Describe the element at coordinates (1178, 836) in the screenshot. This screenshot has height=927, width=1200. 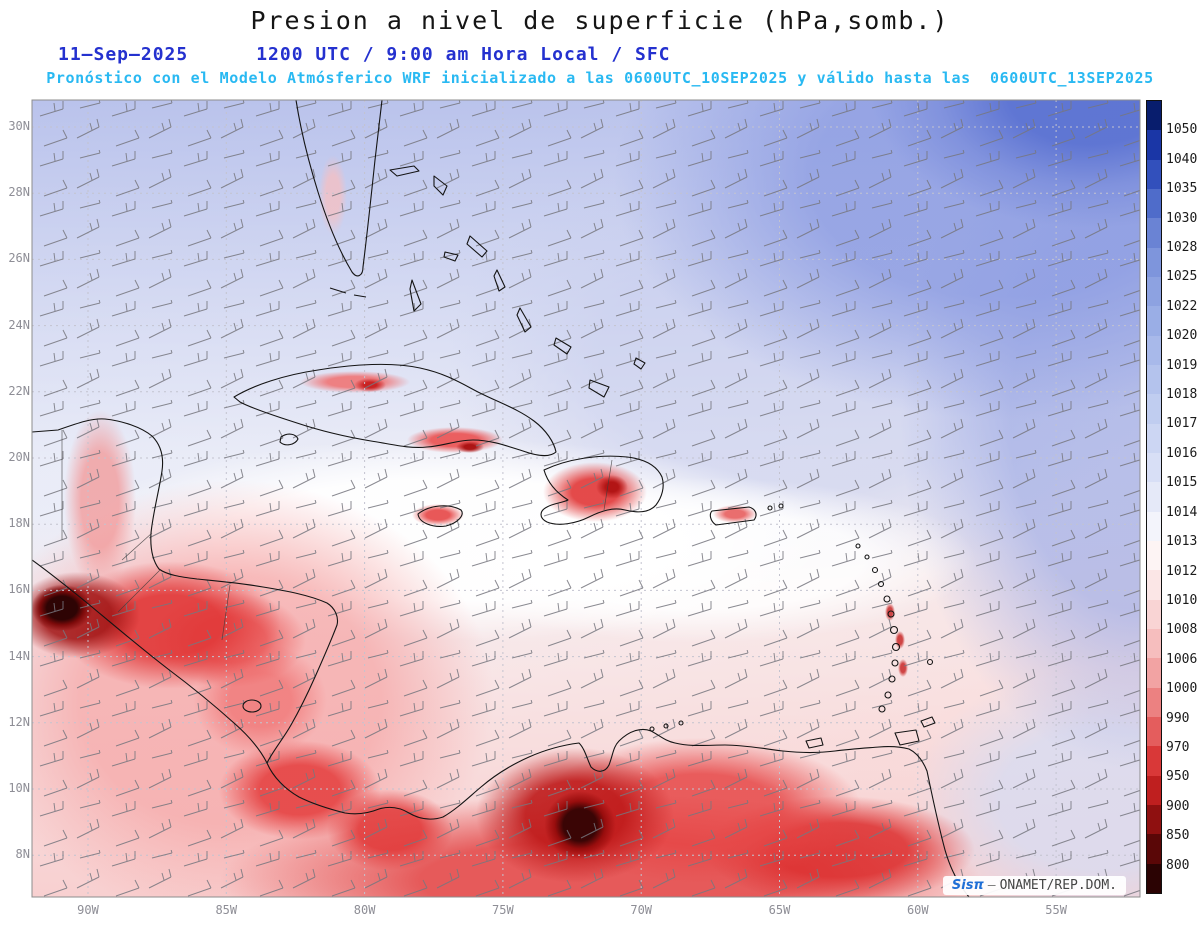
I see `colorbar-tick-label: 850` at that location.